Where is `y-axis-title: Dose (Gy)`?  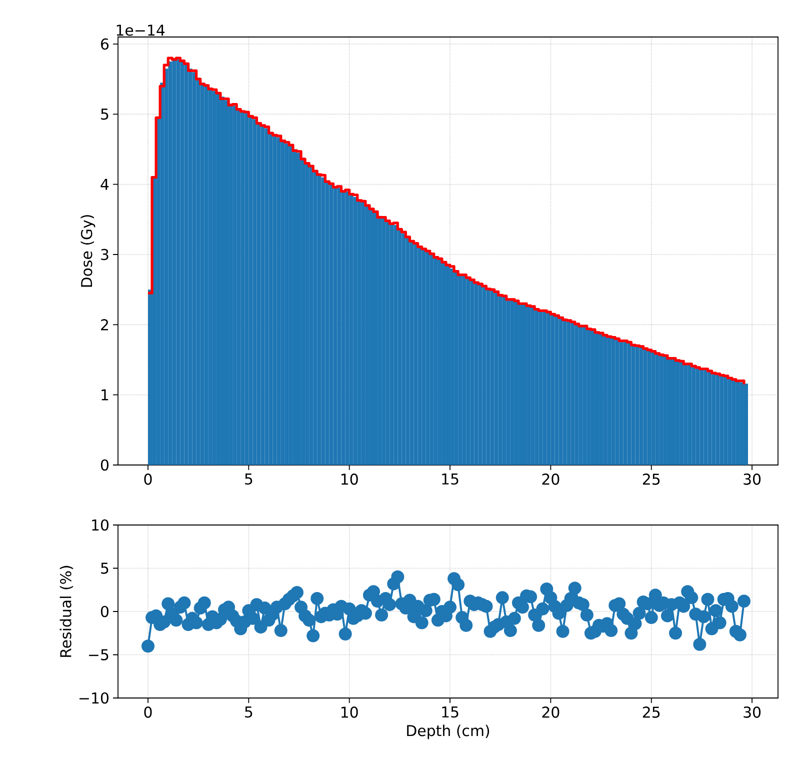
y-axis-title: Dose (Gy) is located at coordinates (88, 251).